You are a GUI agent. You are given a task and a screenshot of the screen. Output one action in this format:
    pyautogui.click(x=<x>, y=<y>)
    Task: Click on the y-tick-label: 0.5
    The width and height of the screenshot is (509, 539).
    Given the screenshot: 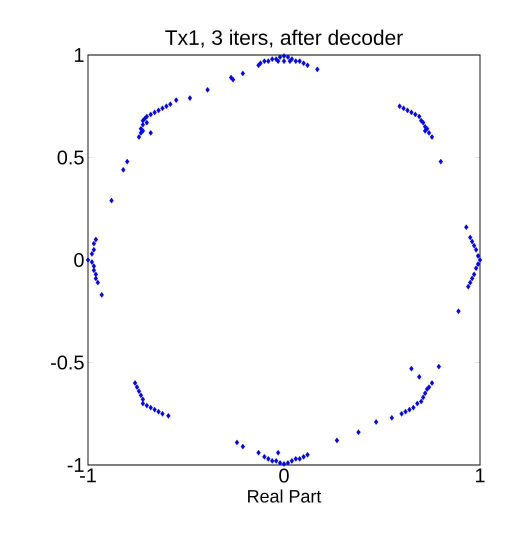 What is the action you would take?
    pyautogui.click(x=71, y=157)
    